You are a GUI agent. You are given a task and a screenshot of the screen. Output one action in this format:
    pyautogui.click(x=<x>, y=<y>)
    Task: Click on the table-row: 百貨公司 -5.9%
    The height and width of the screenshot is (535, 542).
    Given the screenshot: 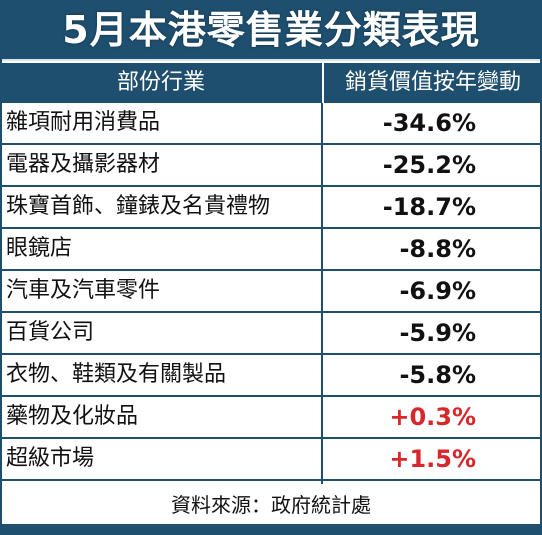 What is the action you would take?
    pyautogui.click(x=271, y=334)
    